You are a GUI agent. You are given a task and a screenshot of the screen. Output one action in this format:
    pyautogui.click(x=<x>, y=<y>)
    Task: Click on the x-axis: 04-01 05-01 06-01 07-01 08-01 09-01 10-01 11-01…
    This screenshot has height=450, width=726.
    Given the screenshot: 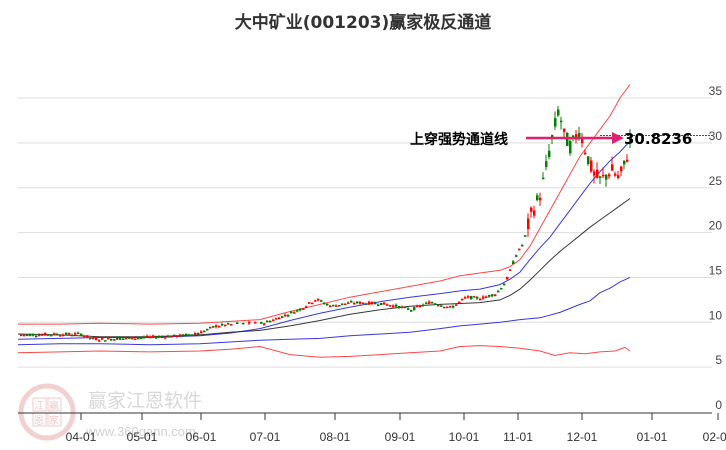 What is the action you would take?
    pyautogui.click(x=372, y=428)
    